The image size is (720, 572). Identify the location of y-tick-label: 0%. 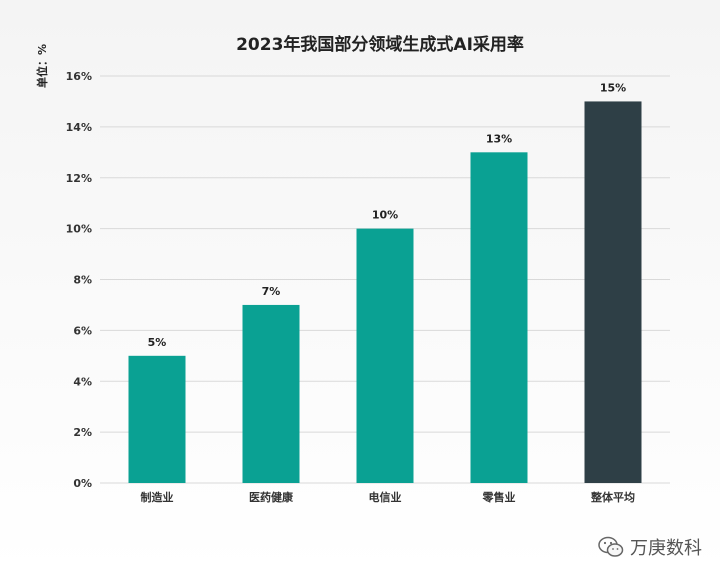
(82, 483).